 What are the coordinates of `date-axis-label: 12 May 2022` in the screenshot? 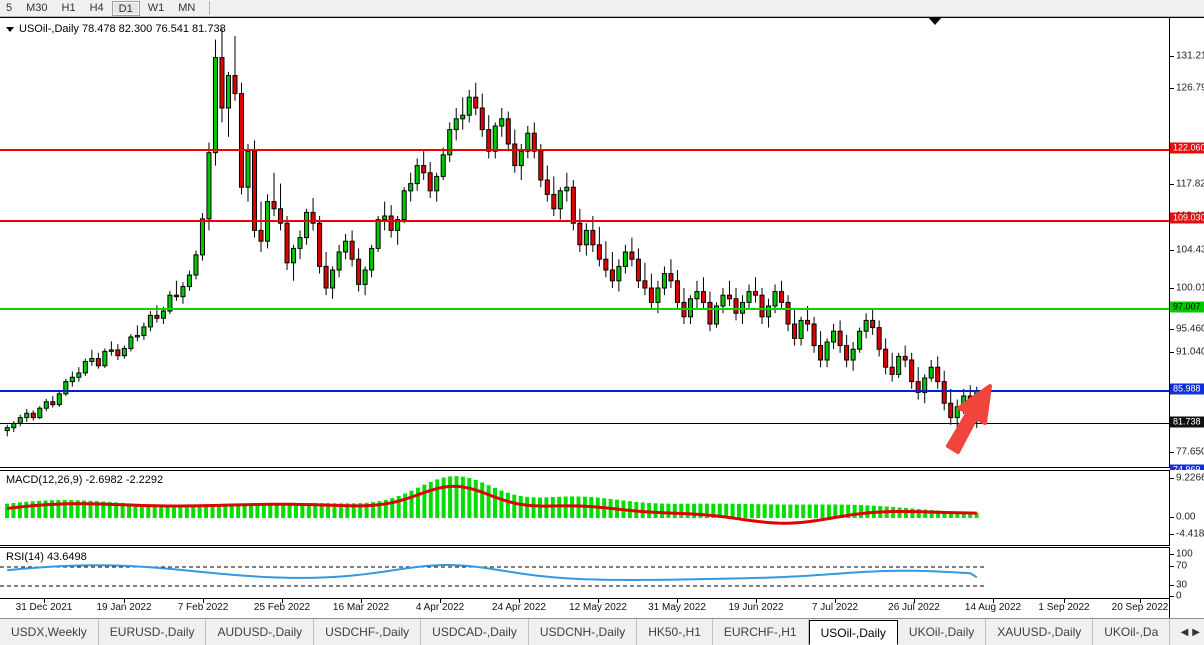 It's located at (598, 607).